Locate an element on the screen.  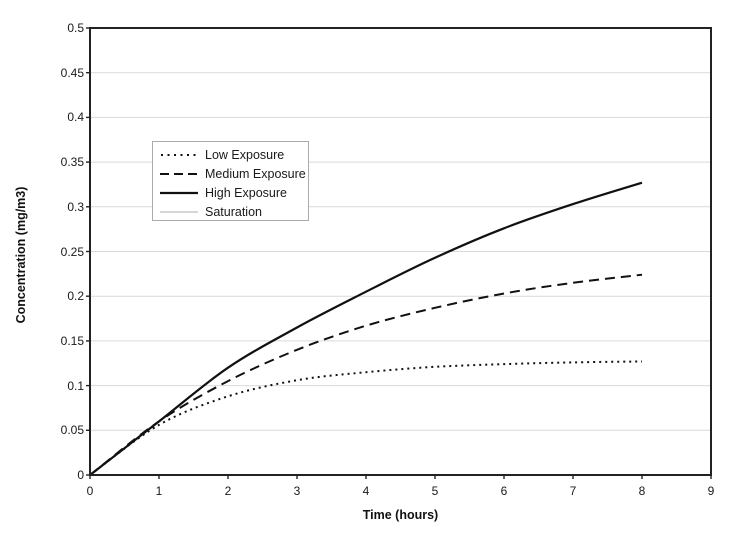
legend-item-saturation: Saturation is located at coordinates (230, 211).